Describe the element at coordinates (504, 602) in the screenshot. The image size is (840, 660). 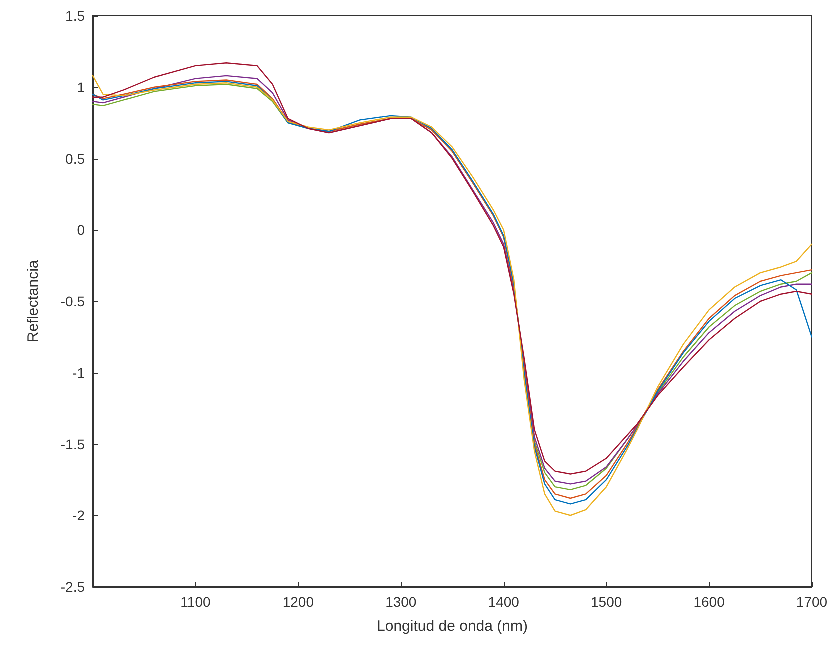
I see `x-tick-label: 1400` at that location.